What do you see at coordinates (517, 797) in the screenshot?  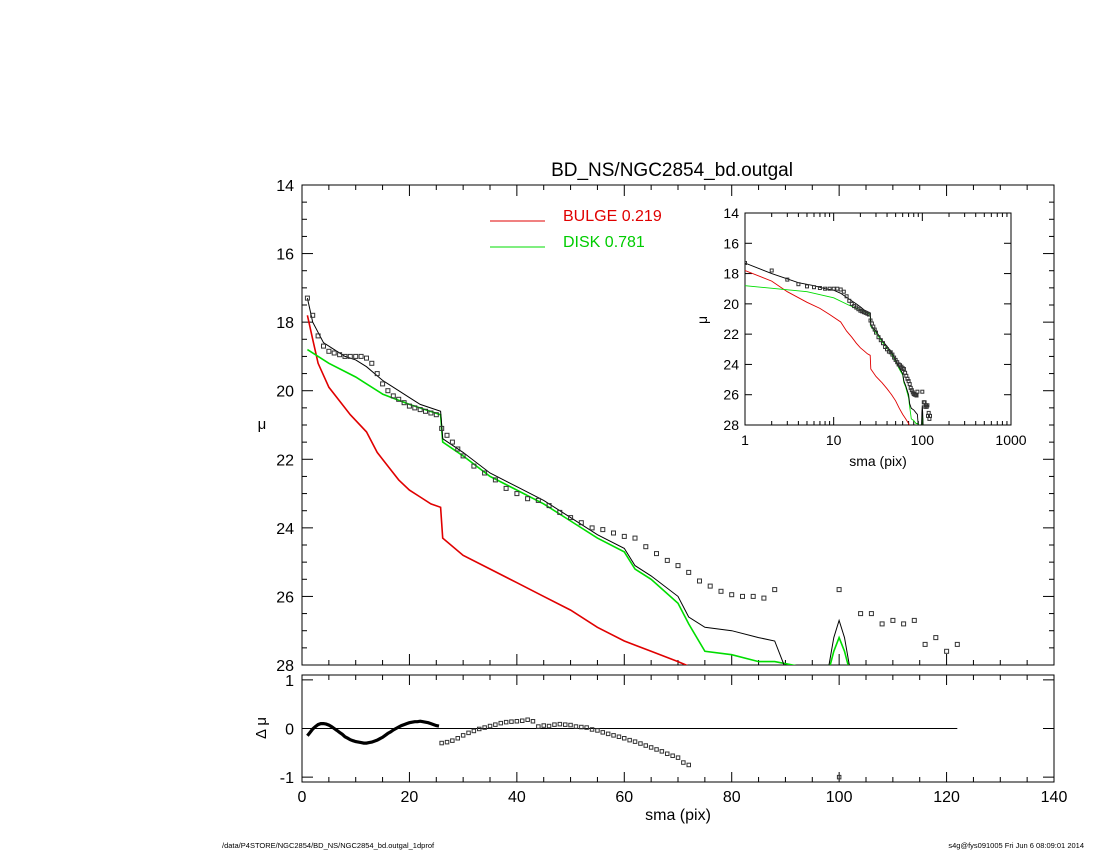 I see `res-xtick-label: 40` at bounding box center [517, 797].